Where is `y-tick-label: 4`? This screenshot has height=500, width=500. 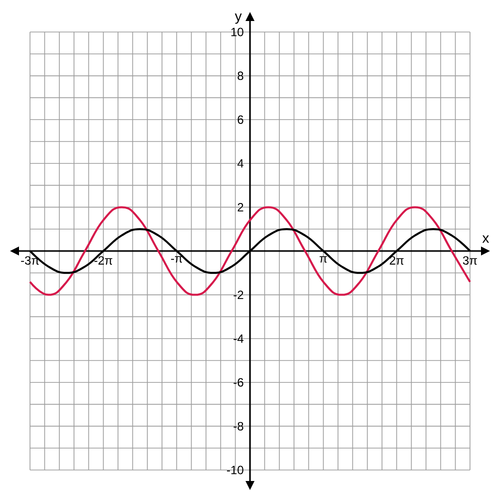
y-tick-label: 4 is located at coordinates (240, 163).